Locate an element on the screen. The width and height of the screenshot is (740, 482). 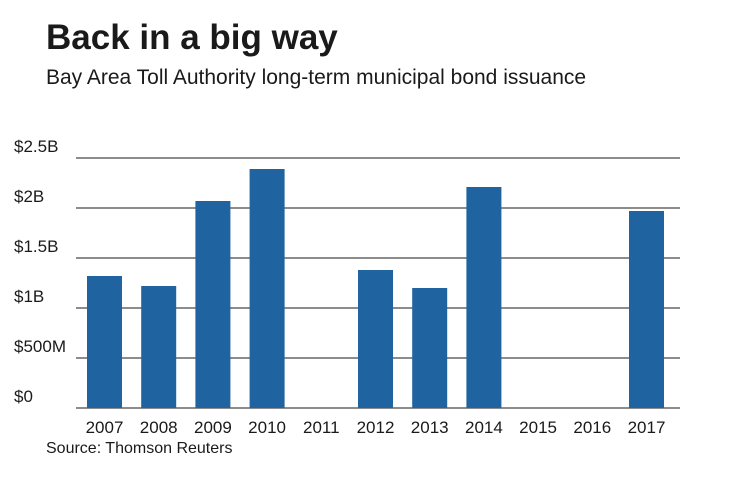
x-tick-label-2013: 2013 is located at coordinates (430, 427).